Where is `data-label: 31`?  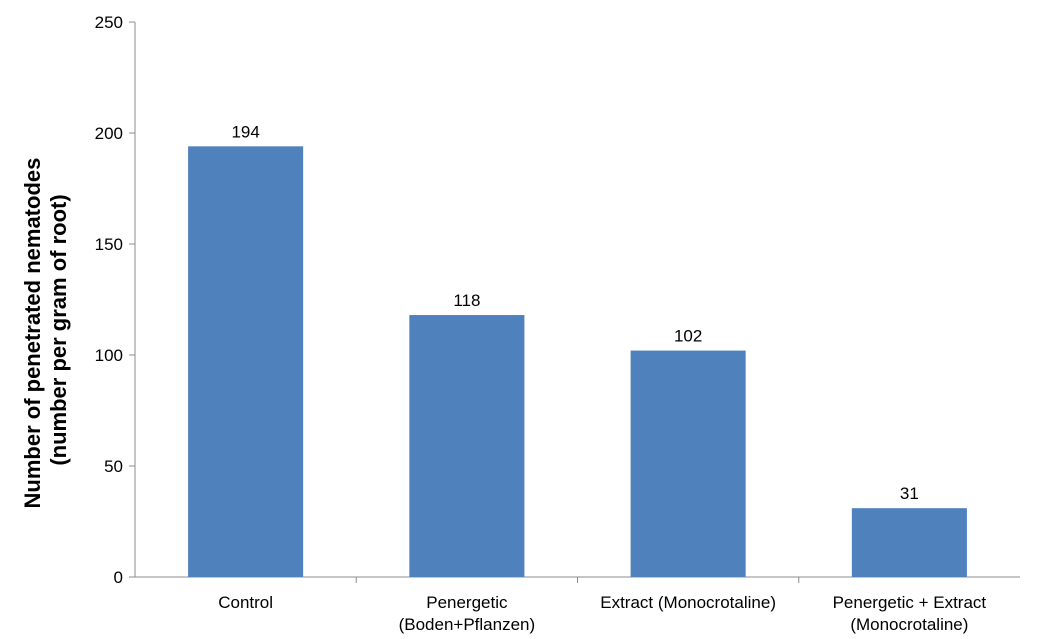
data-label: 31 is located at coordinates (909, 493).